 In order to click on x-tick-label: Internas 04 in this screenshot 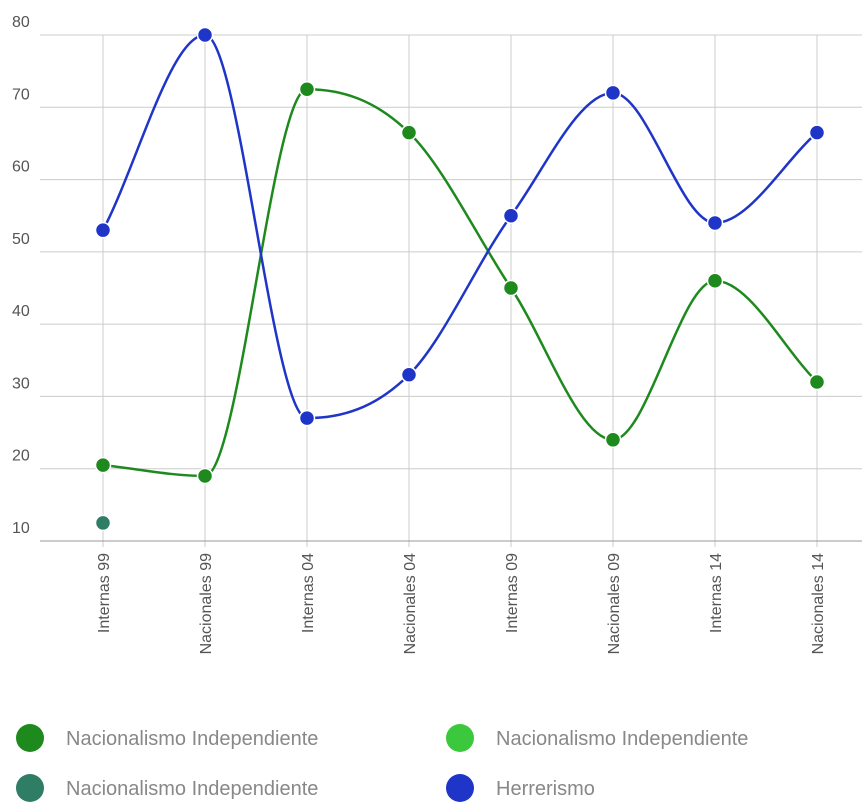, I will do `click(308, 593)`.